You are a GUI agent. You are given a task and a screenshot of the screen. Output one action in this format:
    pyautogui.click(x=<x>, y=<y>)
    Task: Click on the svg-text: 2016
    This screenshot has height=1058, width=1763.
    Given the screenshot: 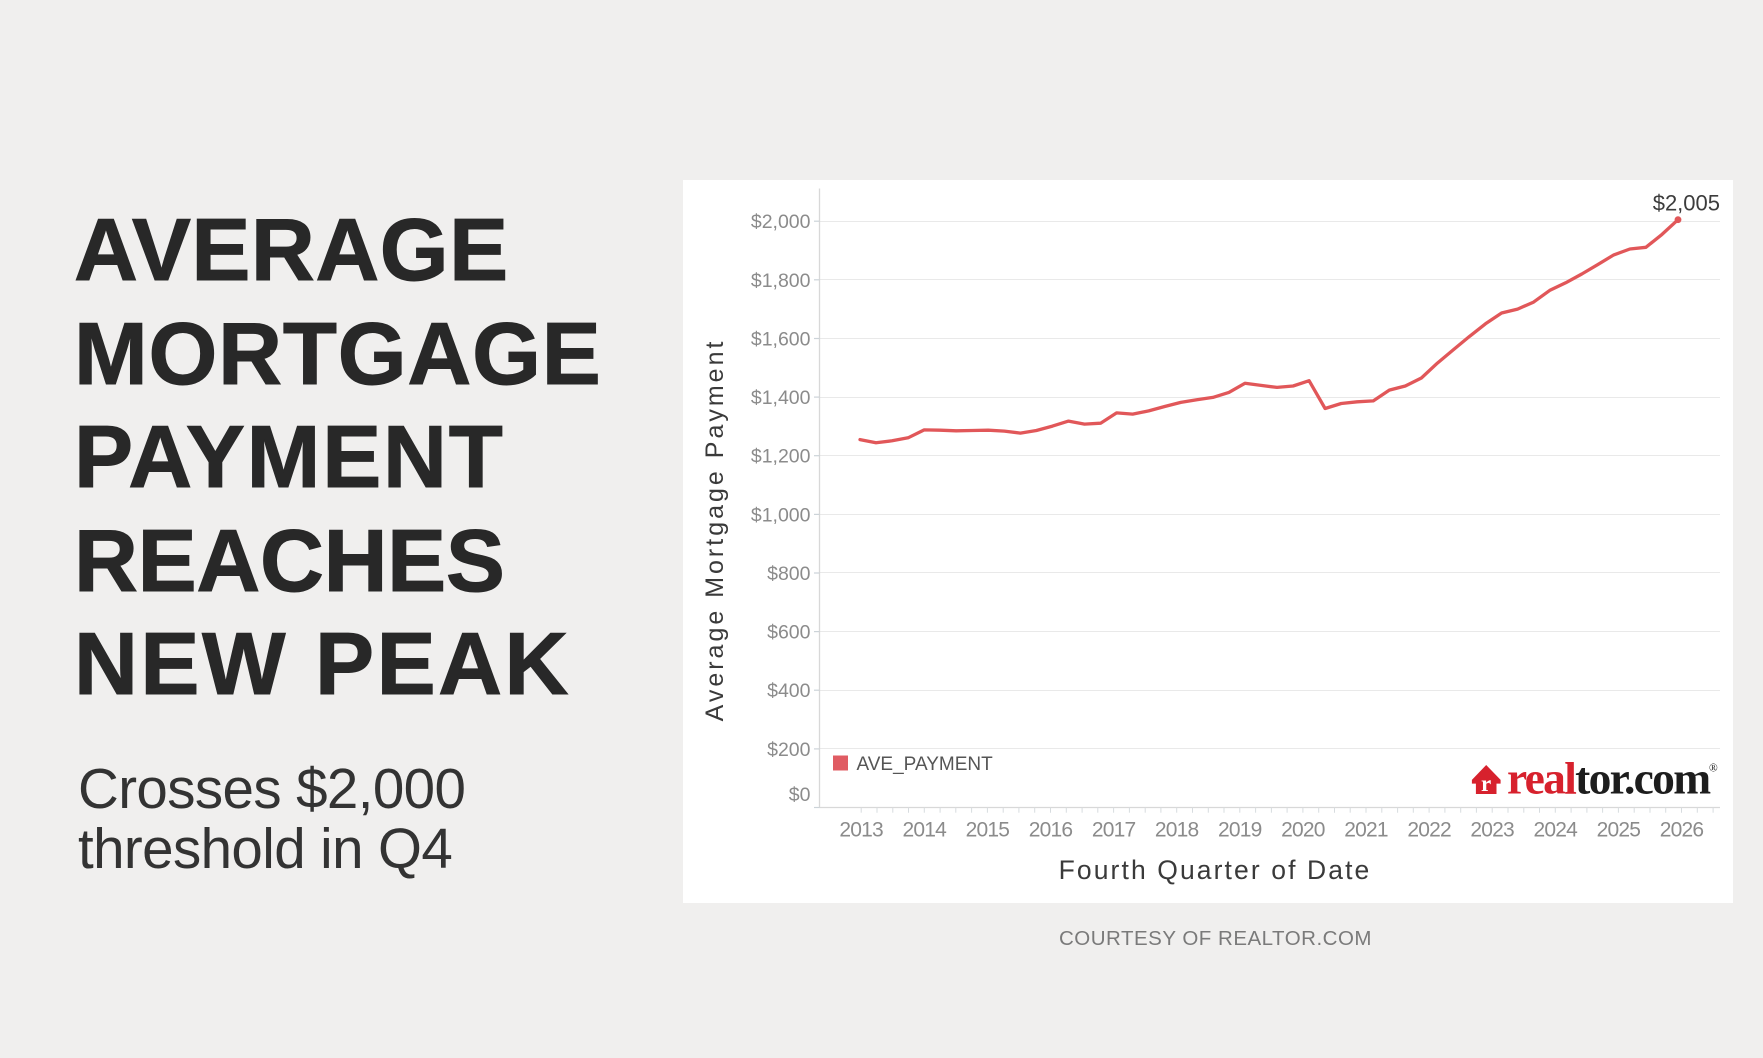 What is the action you would take?
    pyautogui.click(x=1051, y=830)
    